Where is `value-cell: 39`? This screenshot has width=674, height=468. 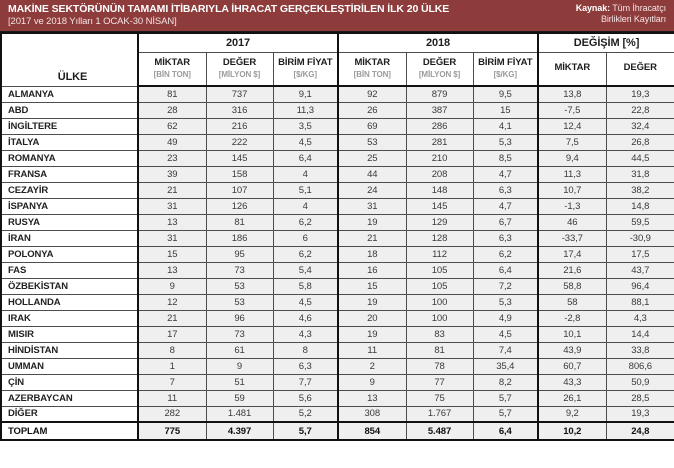
value-cell: 39 is located at coordinates (172, 174).